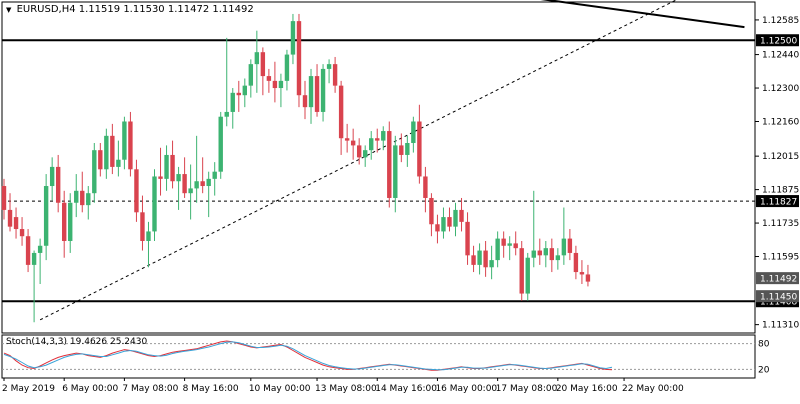 This screenshot has height=404, width=800. I want to click on time-tick-label: 6 May 00:00, so click(90, 389).